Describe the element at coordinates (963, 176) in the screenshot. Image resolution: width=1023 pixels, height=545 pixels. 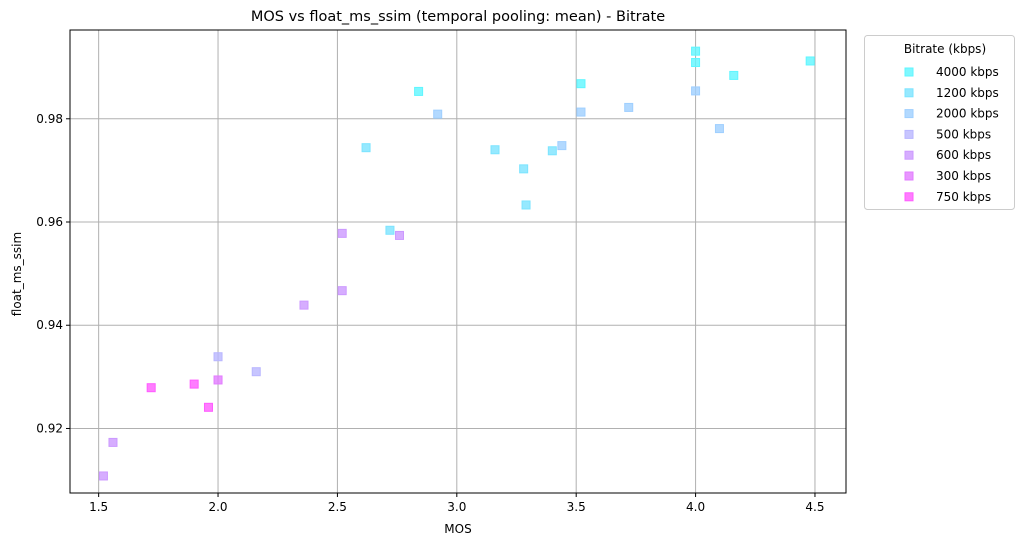
I see `legend-label: 300 kbps` at that location.